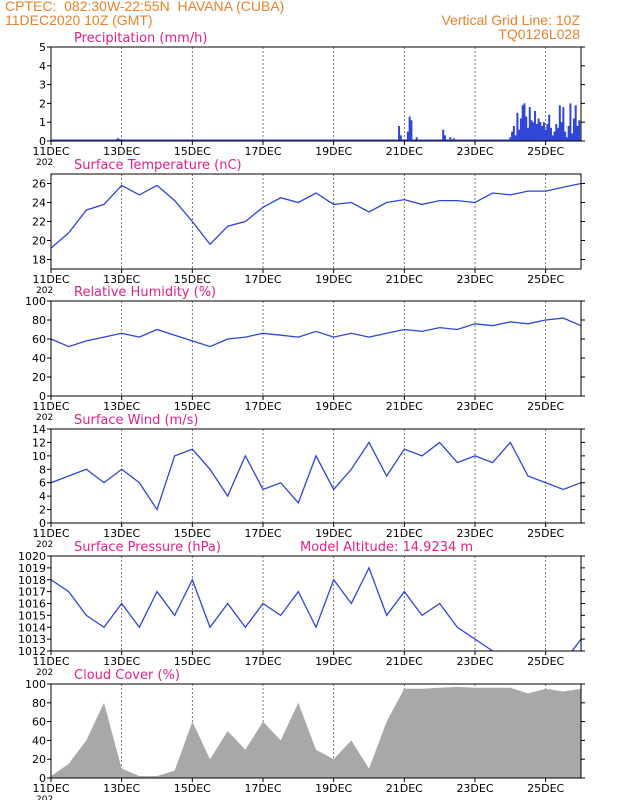  Describe the element at coordinates (32, 639) in the screenshot. I see `y-tick-label: 1013` at that location.